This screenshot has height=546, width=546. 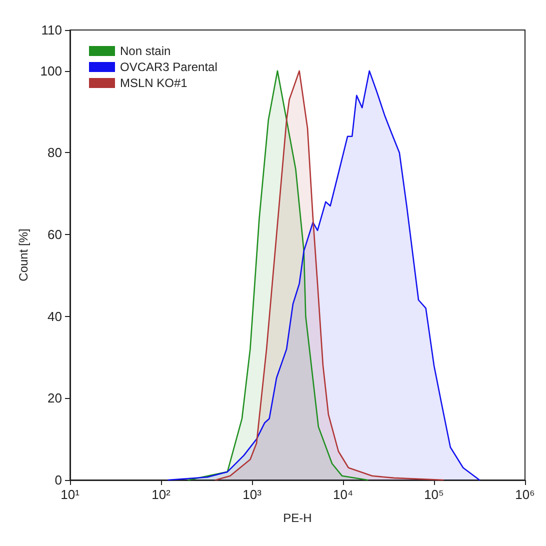 What do you see at coordinates (169, 67) in the screenshot?
I see `legend-label: OVCAR3 Parental` at bounding box center [169, 67].